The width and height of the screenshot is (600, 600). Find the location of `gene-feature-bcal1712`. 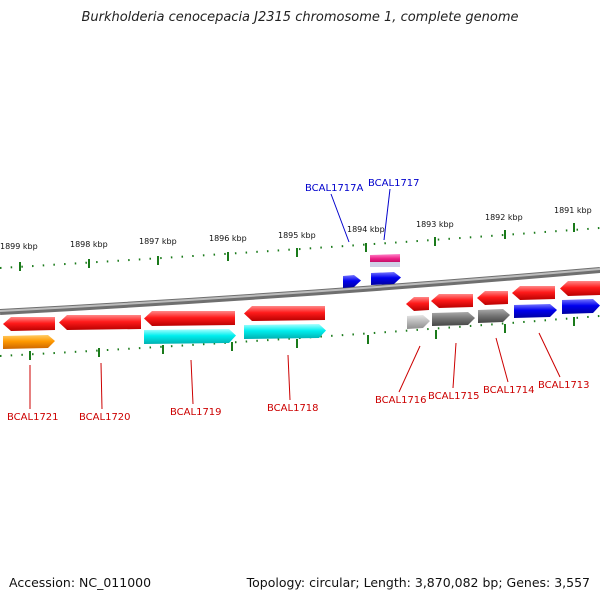

gene-feature-bcal1712 is located at coordinates (580, 297).